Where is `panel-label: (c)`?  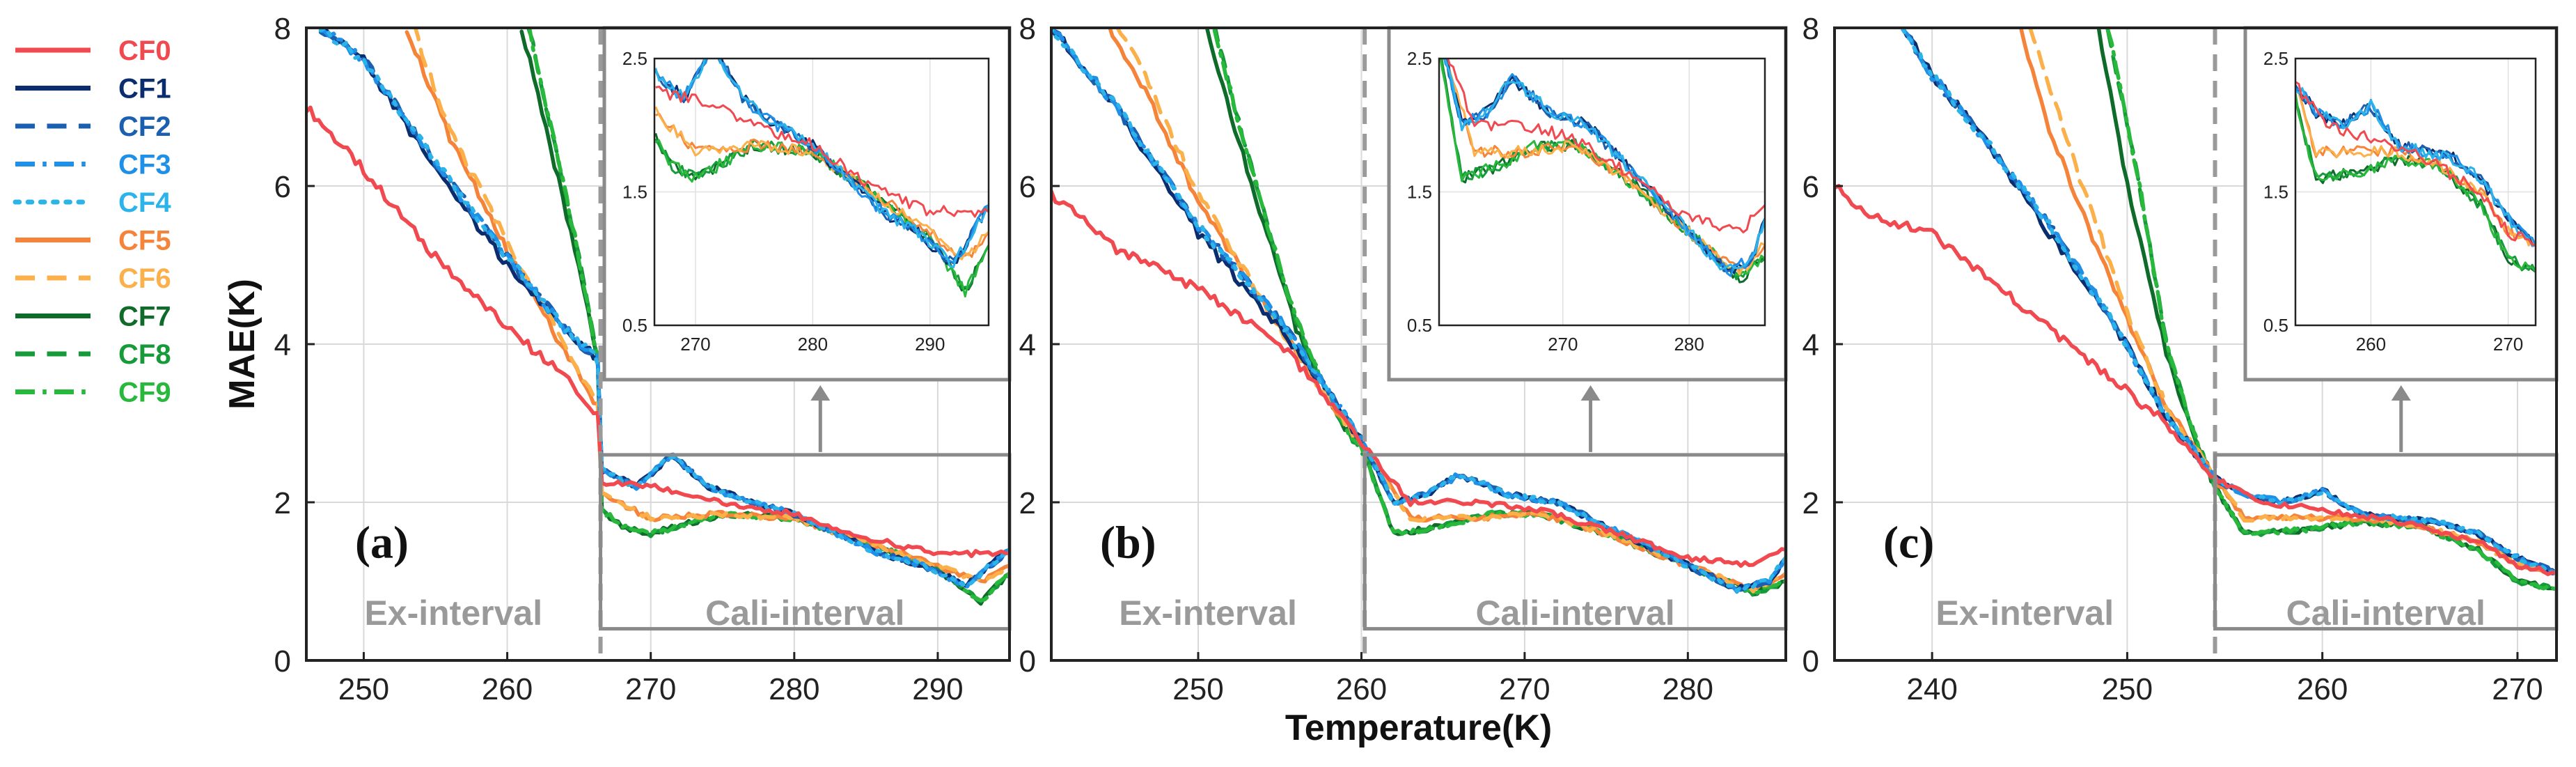 panel-label: (c) is located at coordinates (1908, 542).